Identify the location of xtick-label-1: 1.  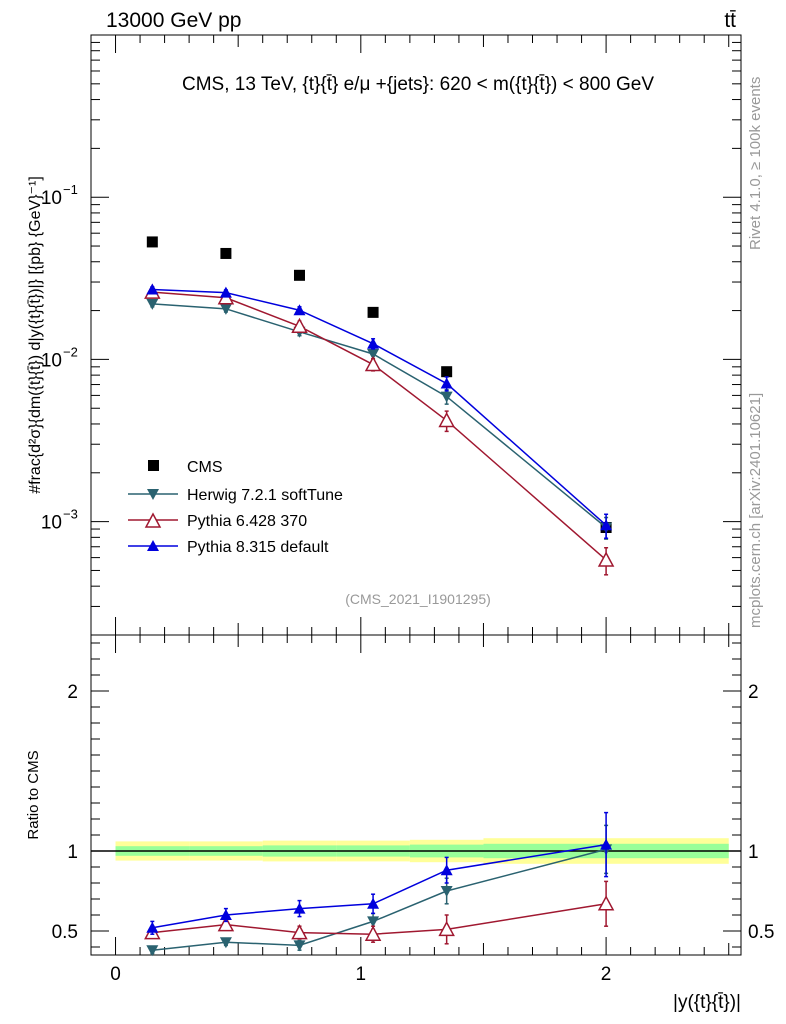
(361, 974).